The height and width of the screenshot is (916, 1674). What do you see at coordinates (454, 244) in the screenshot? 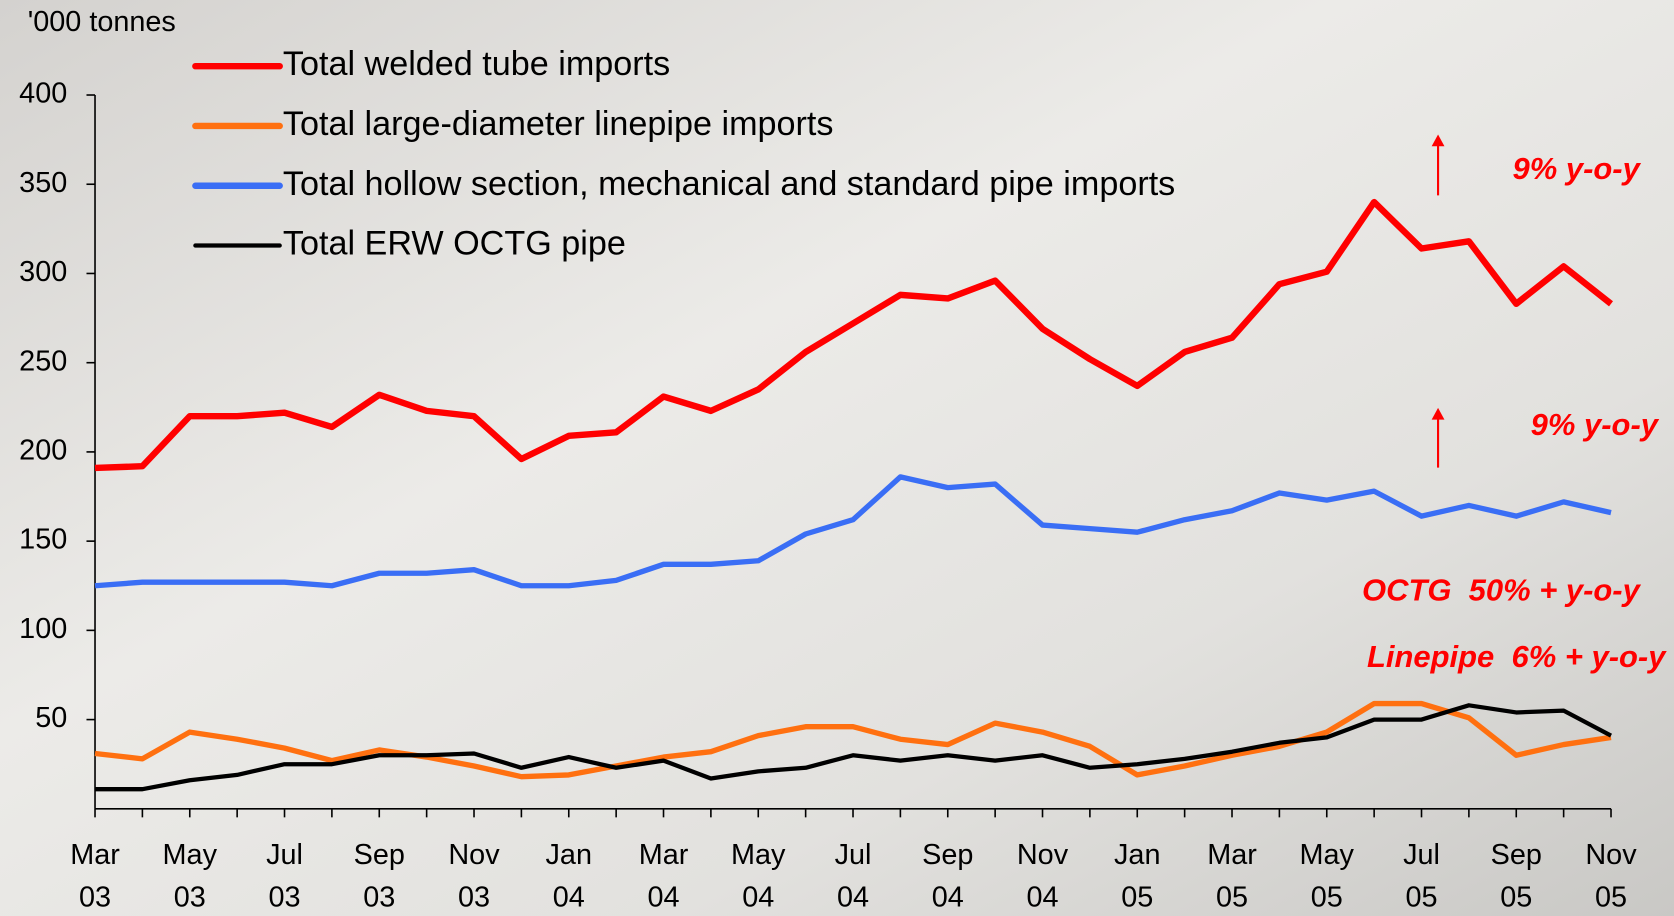
I see `legend-label: Total ERW OCTG pipe` at bounding box center [454, 244].